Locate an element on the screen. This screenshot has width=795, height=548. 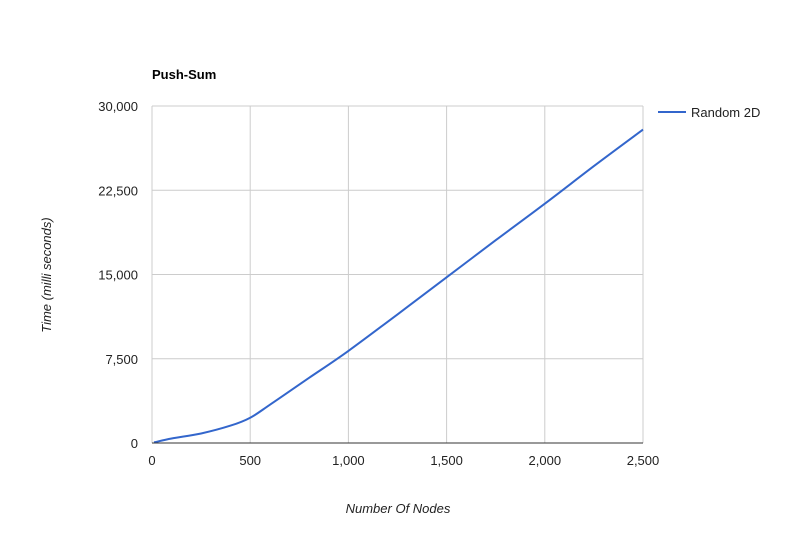
y-tick-label: 22,500 is located at coordinates (118, 190).